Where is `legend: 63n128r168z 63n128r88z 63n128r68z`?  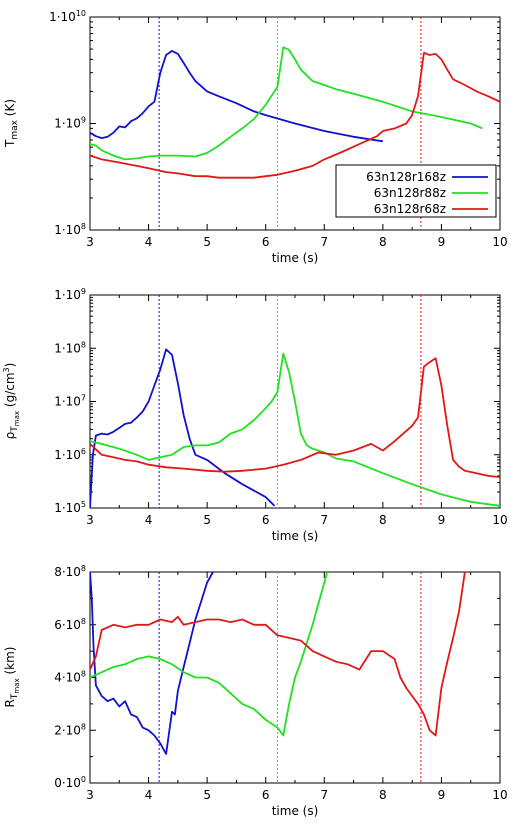
legend: 63n128r168z 63n128r88z 63n128r68z is located at coordinates (416, 191).